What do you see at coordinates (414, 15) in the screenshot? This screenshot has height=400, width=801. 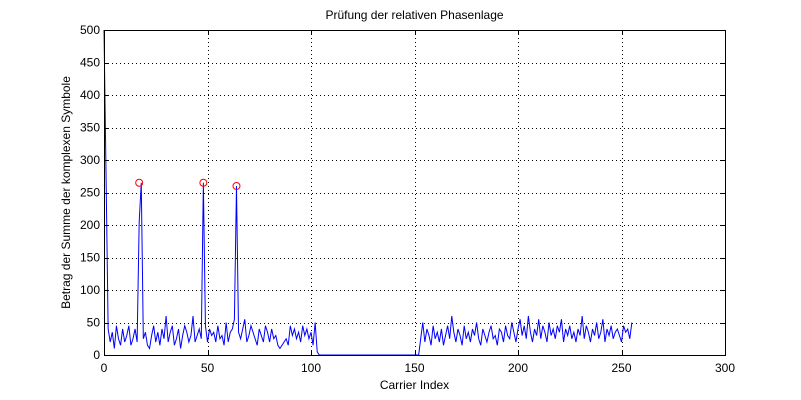 I see `chart-title: Prüfung der relativen Phasenlage` at bounding box center [414, 15].